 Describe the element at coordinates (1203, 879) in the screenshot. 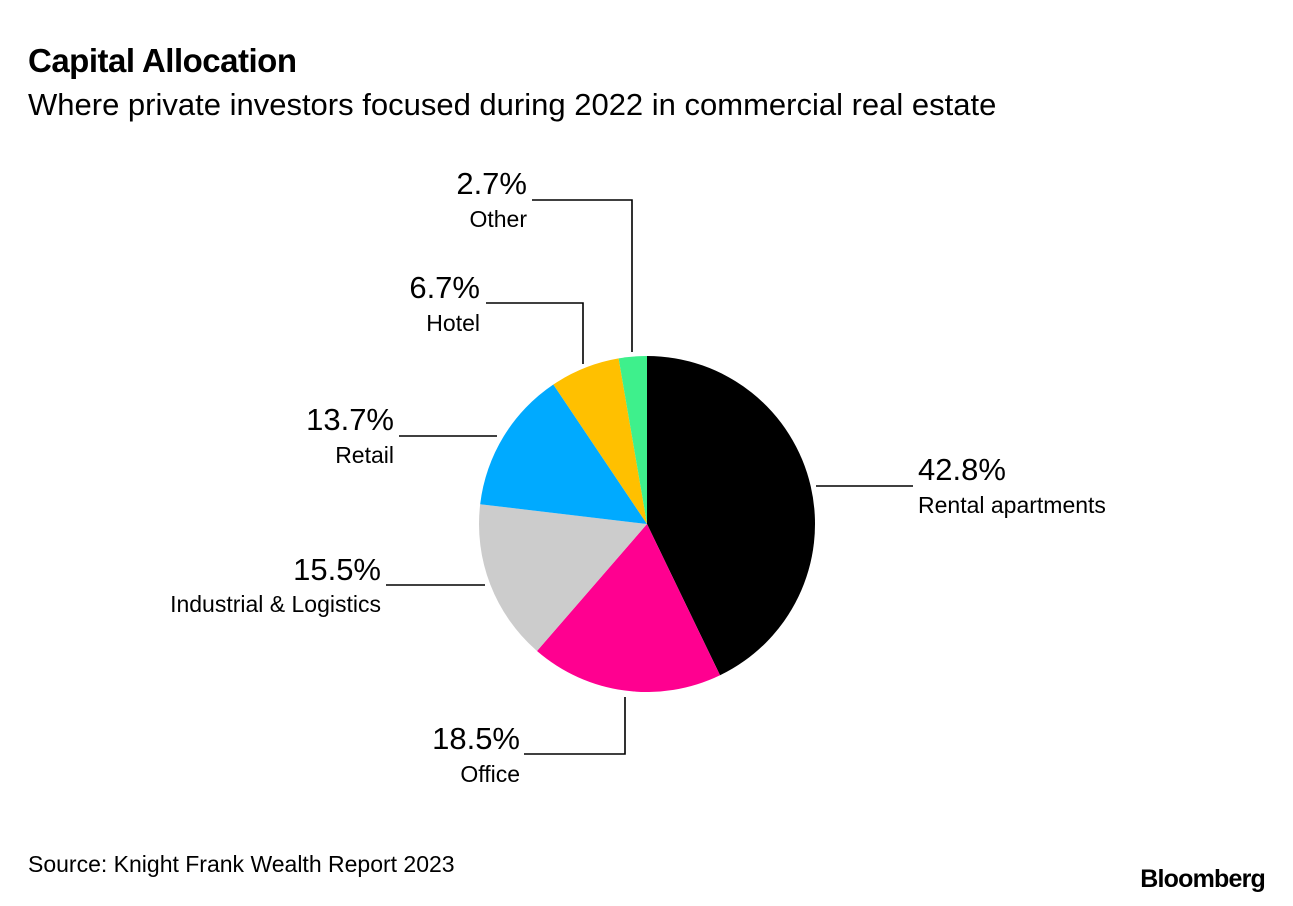

I see `bloomberg-logo: Bloomberg` at that location.